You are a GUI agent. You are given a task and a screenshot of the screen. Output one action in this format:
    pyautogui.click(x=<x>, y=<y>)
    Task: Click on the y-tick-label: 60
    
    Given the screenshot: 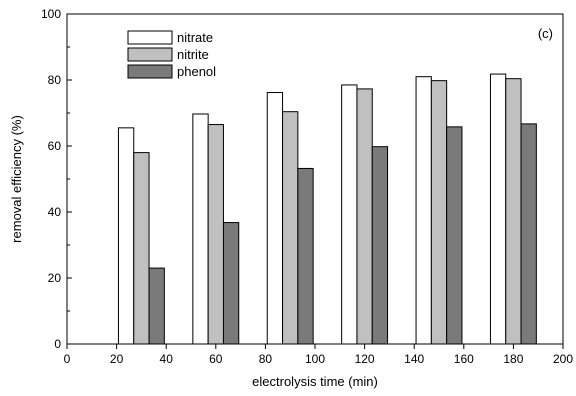 What is the action you would take?
    pyautogui.click(x=55, y=146)
    